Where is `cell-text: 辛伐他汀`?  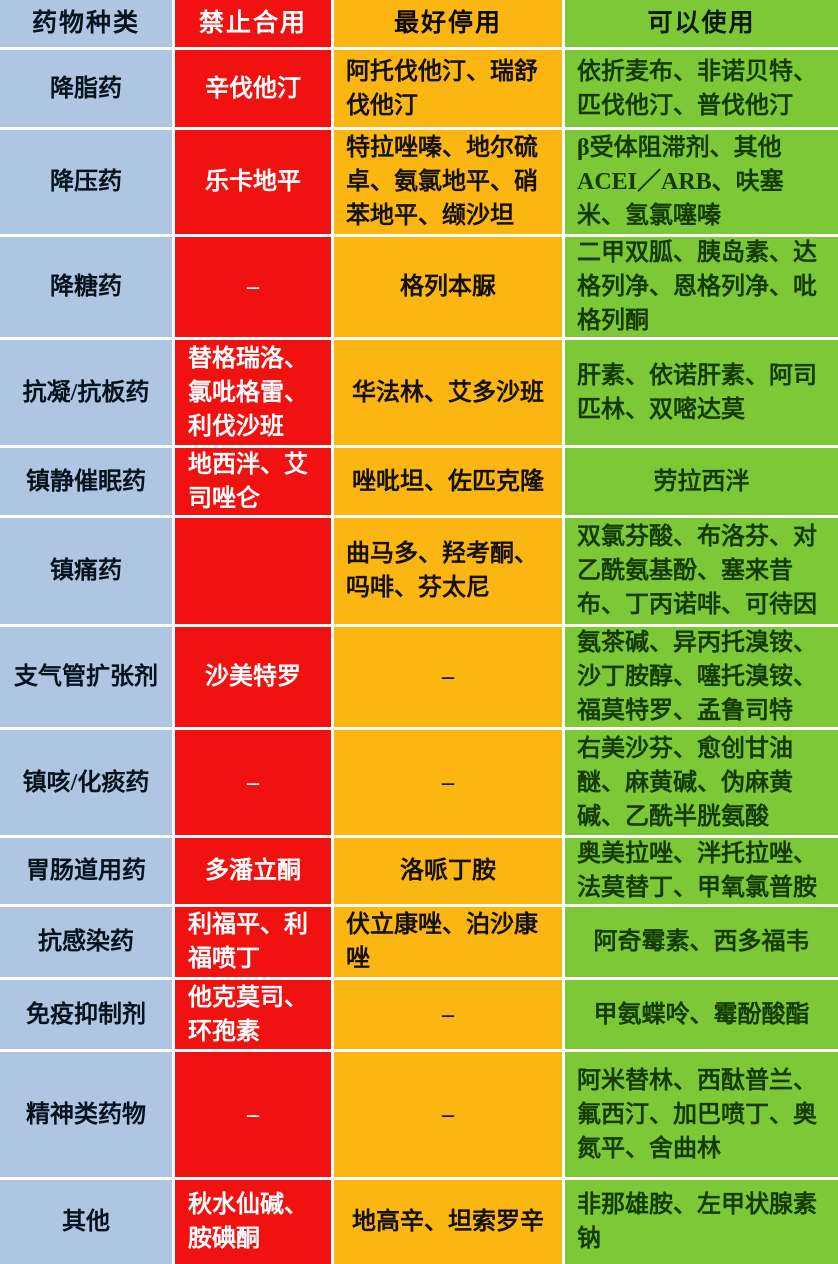 cell-text: 辛伐他汀 is located at coordinates (253, 88).